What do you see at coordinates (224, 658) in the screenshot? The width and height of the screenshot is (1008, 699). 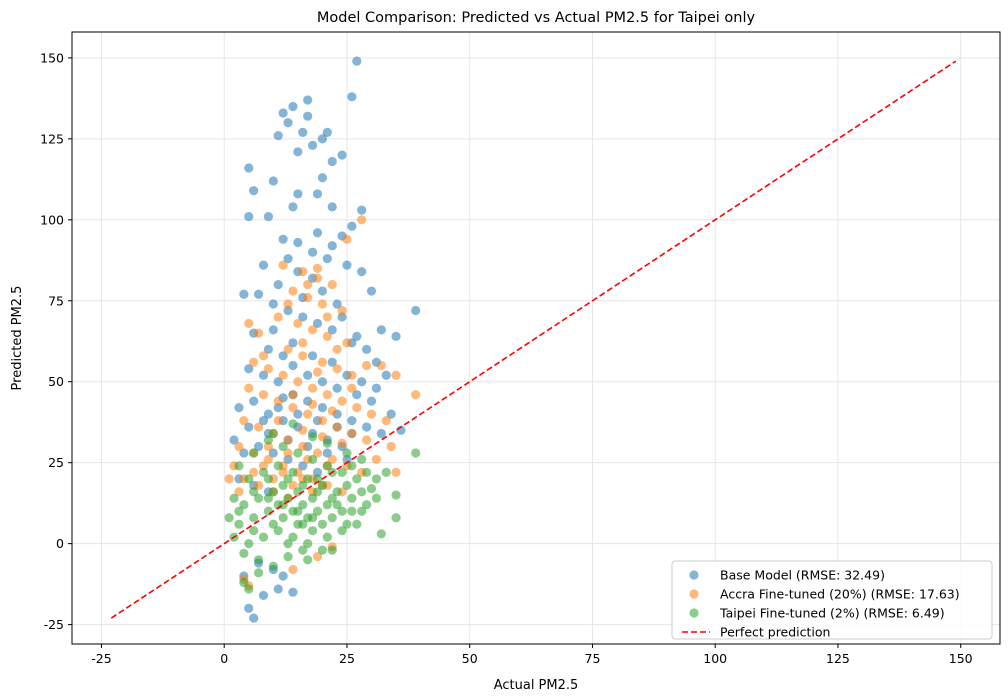 I see `x-tick-label: 0` at bounding box center [224, 658].